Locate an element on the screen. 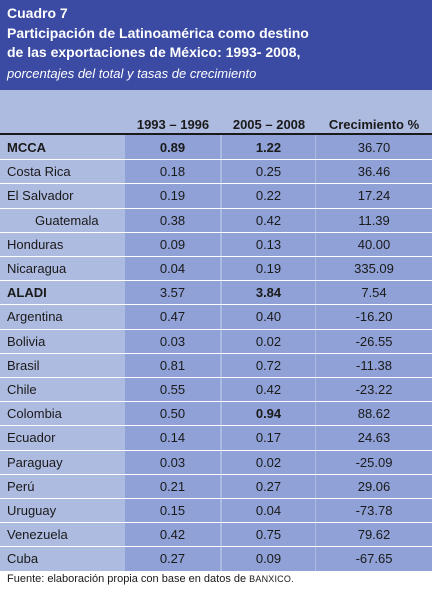 This screenshot has height=590, width=432. row-label: Perú is located at coordinates (21, 486).